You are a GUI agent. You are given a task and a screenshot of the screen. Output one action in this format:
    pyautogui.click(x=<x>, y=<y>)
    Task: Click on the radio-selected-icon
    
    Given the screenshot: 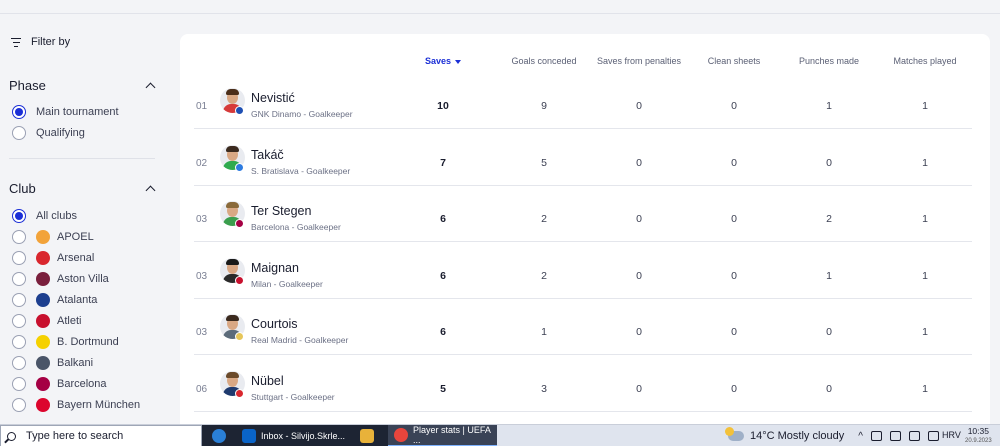 What is the action you would take?
    pyautogui.click(x=19, y=216)
    